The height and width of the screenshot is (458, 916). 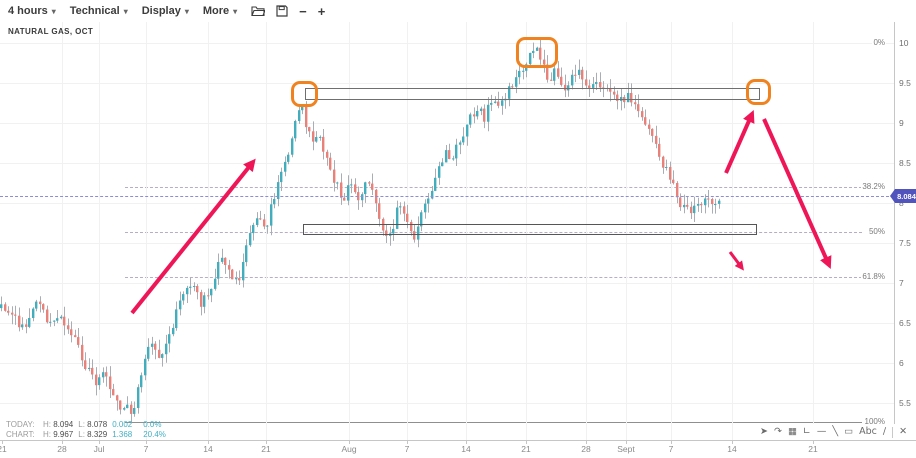 What do you see at coordinates (903, 432) in the screenshot?
I see `close-tools-icon: ✕` at bounding box center [903, 432].